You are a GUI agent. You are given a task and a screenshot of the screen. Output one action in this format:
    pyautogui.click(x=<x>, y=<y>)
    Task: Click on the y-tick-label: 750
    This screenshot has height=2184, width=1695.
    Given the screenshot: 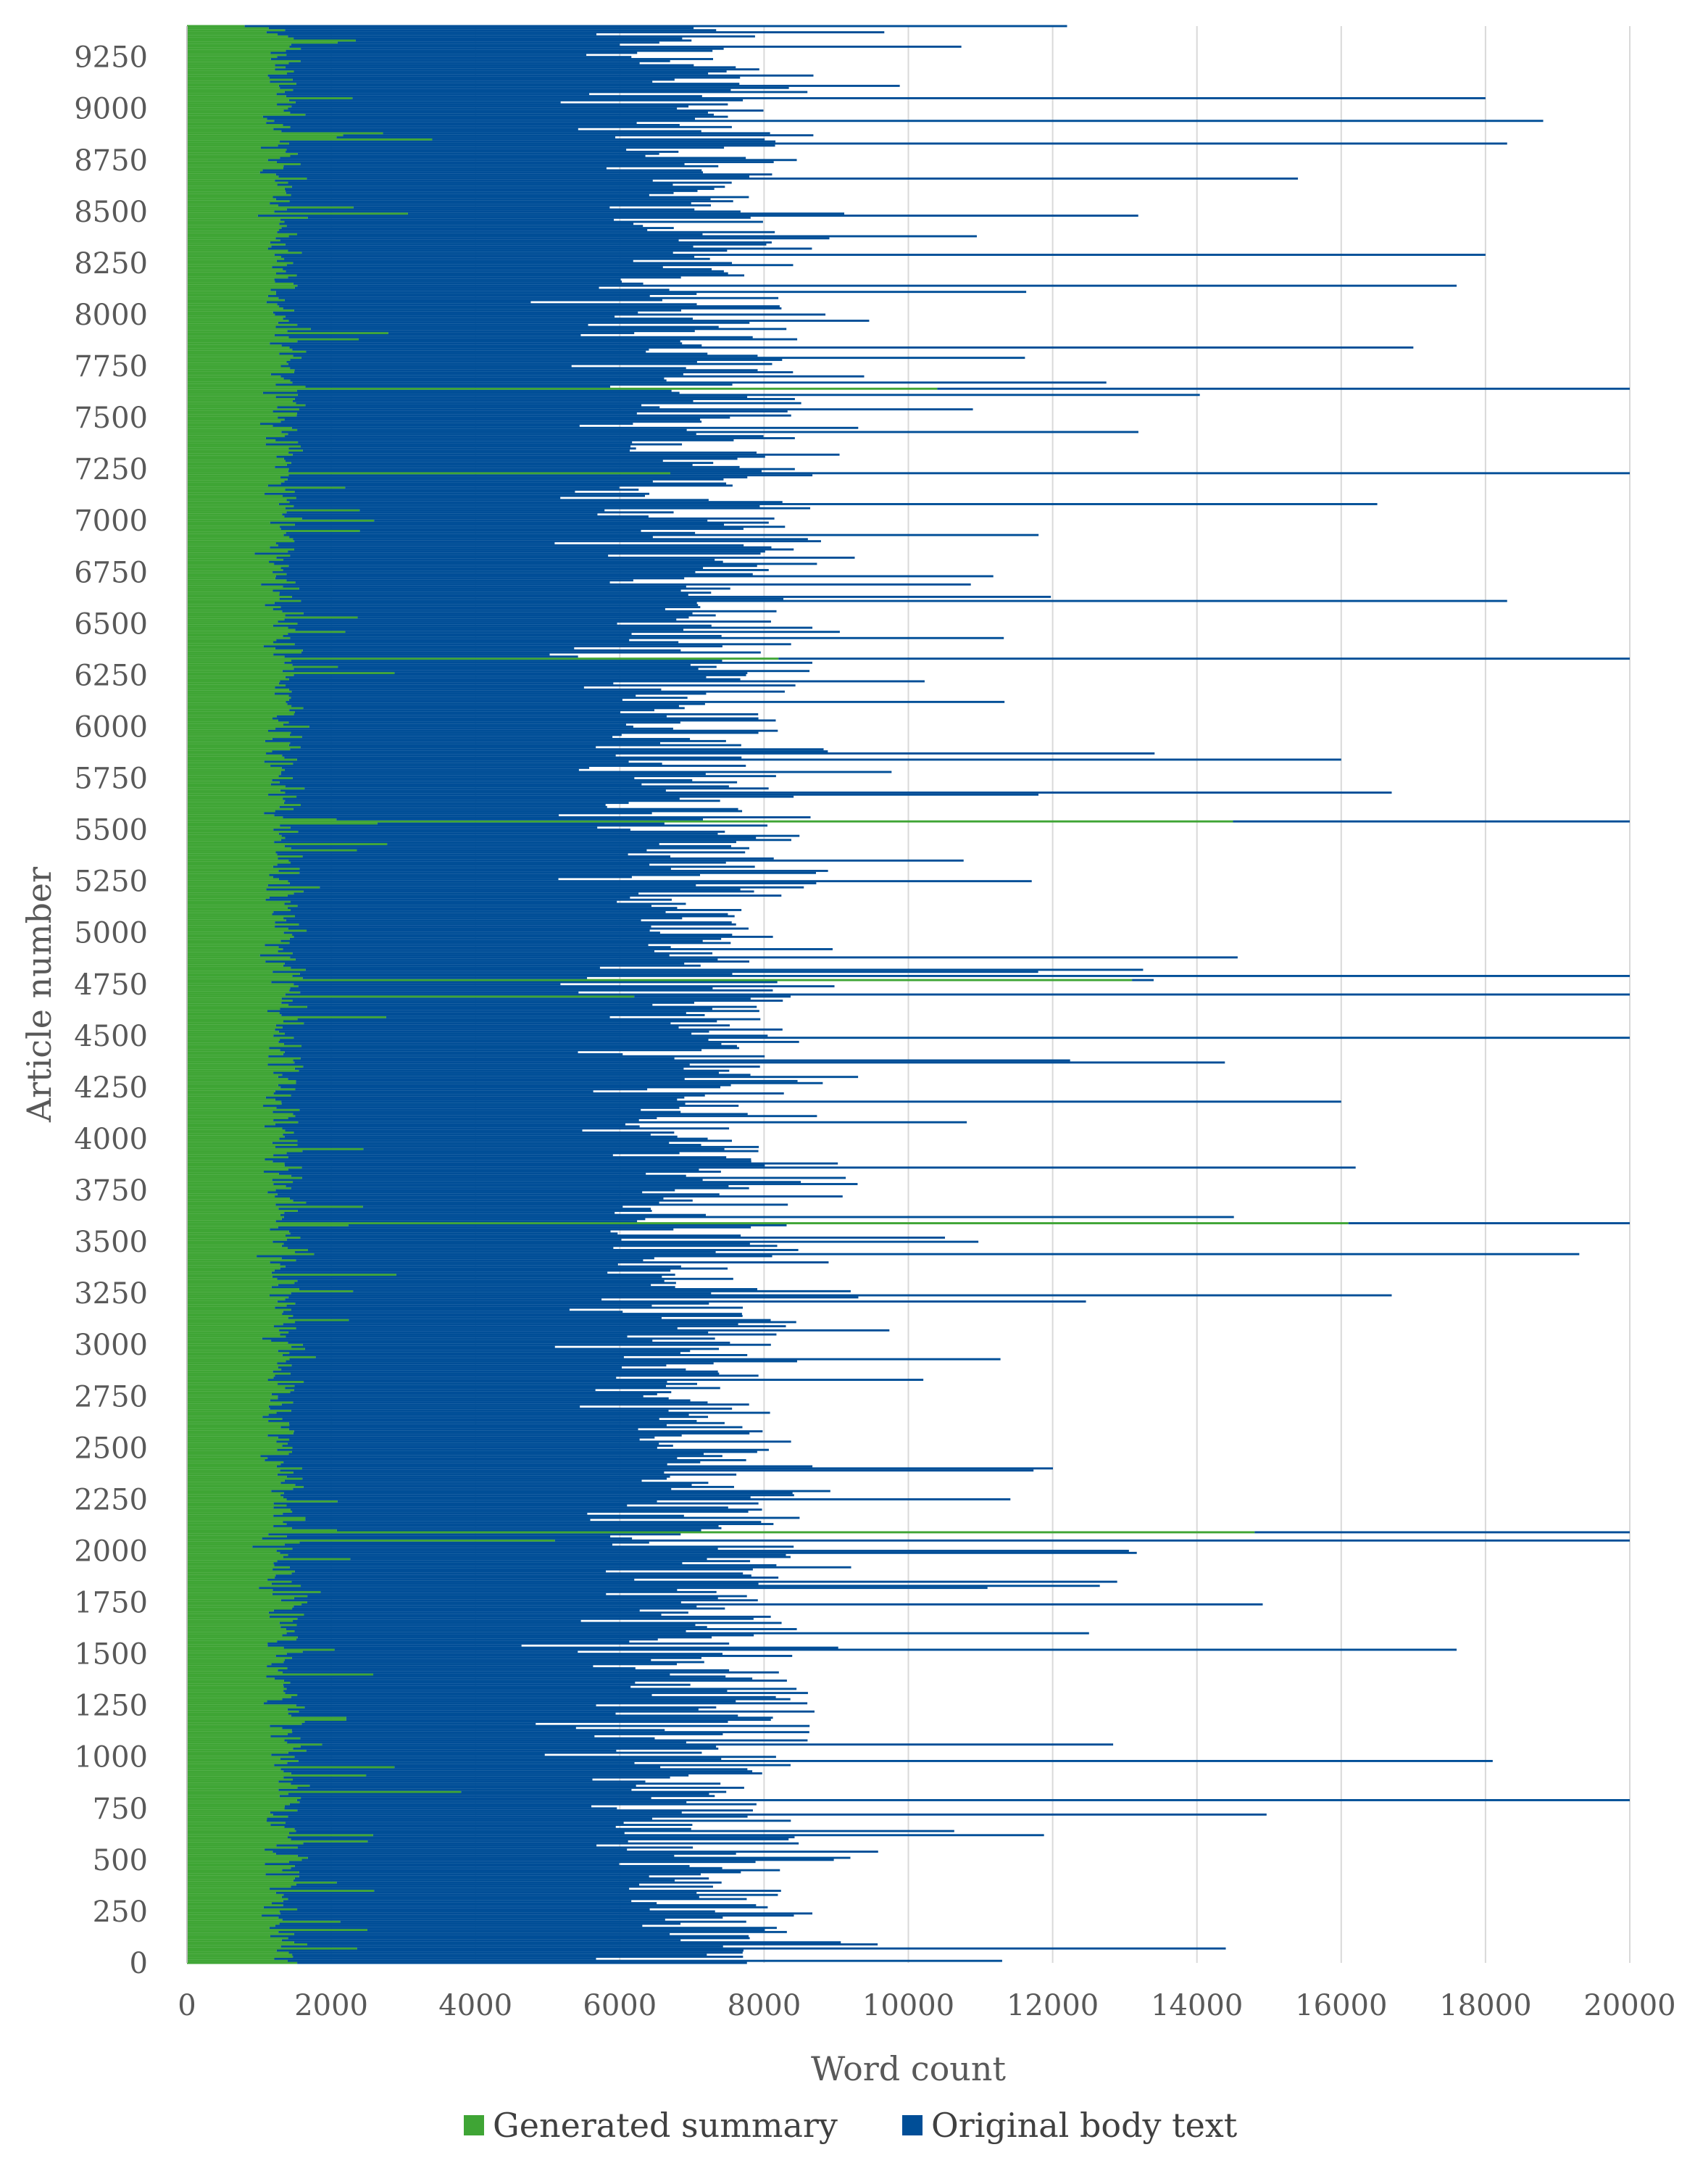 What is the action you would take?
    pyautogui.click(x=120, y=1809)
    